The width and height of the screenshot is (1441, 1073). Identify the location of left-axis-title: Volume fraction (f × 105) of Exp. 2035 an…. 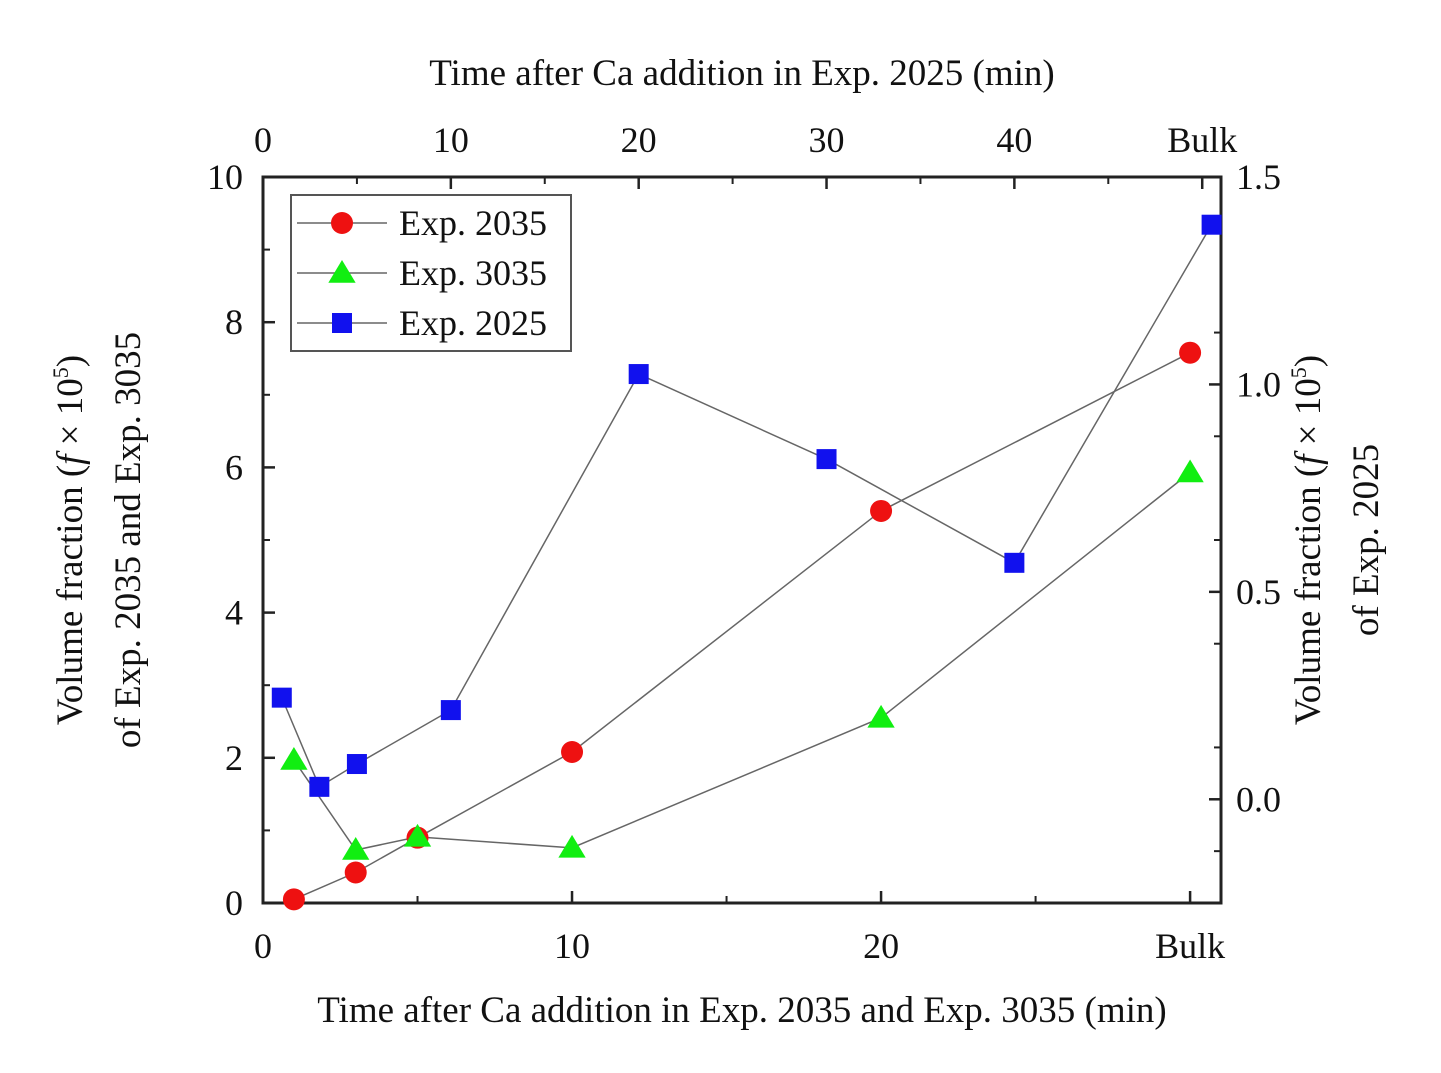
(98, 540).